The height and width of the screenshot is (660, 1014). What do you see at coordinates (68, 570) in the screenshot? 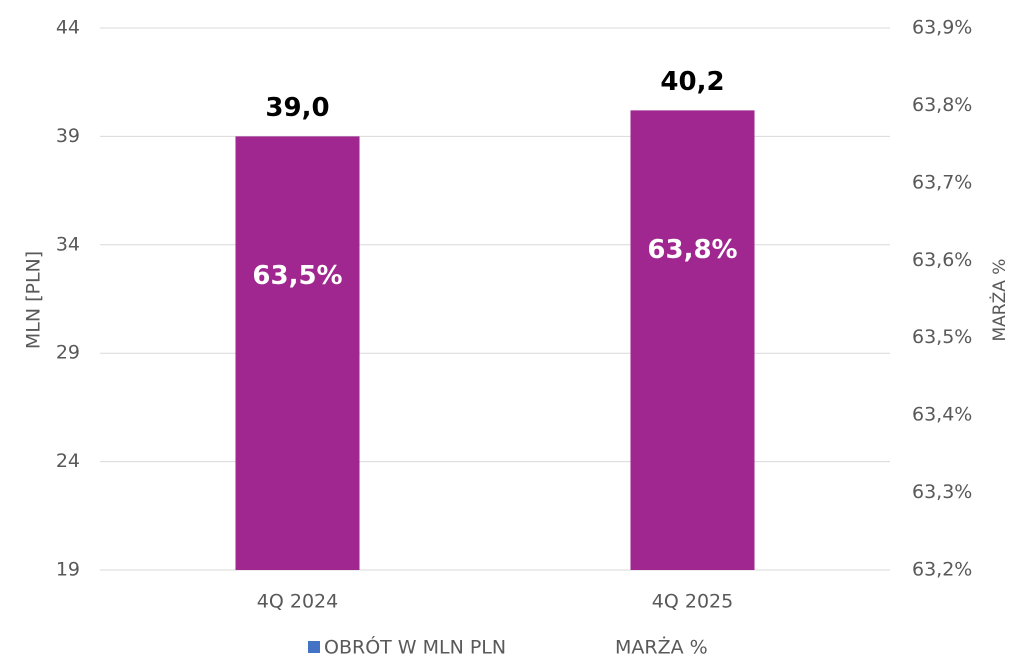
I see `y-tick-label: 19` at bounding box center [68, 570].